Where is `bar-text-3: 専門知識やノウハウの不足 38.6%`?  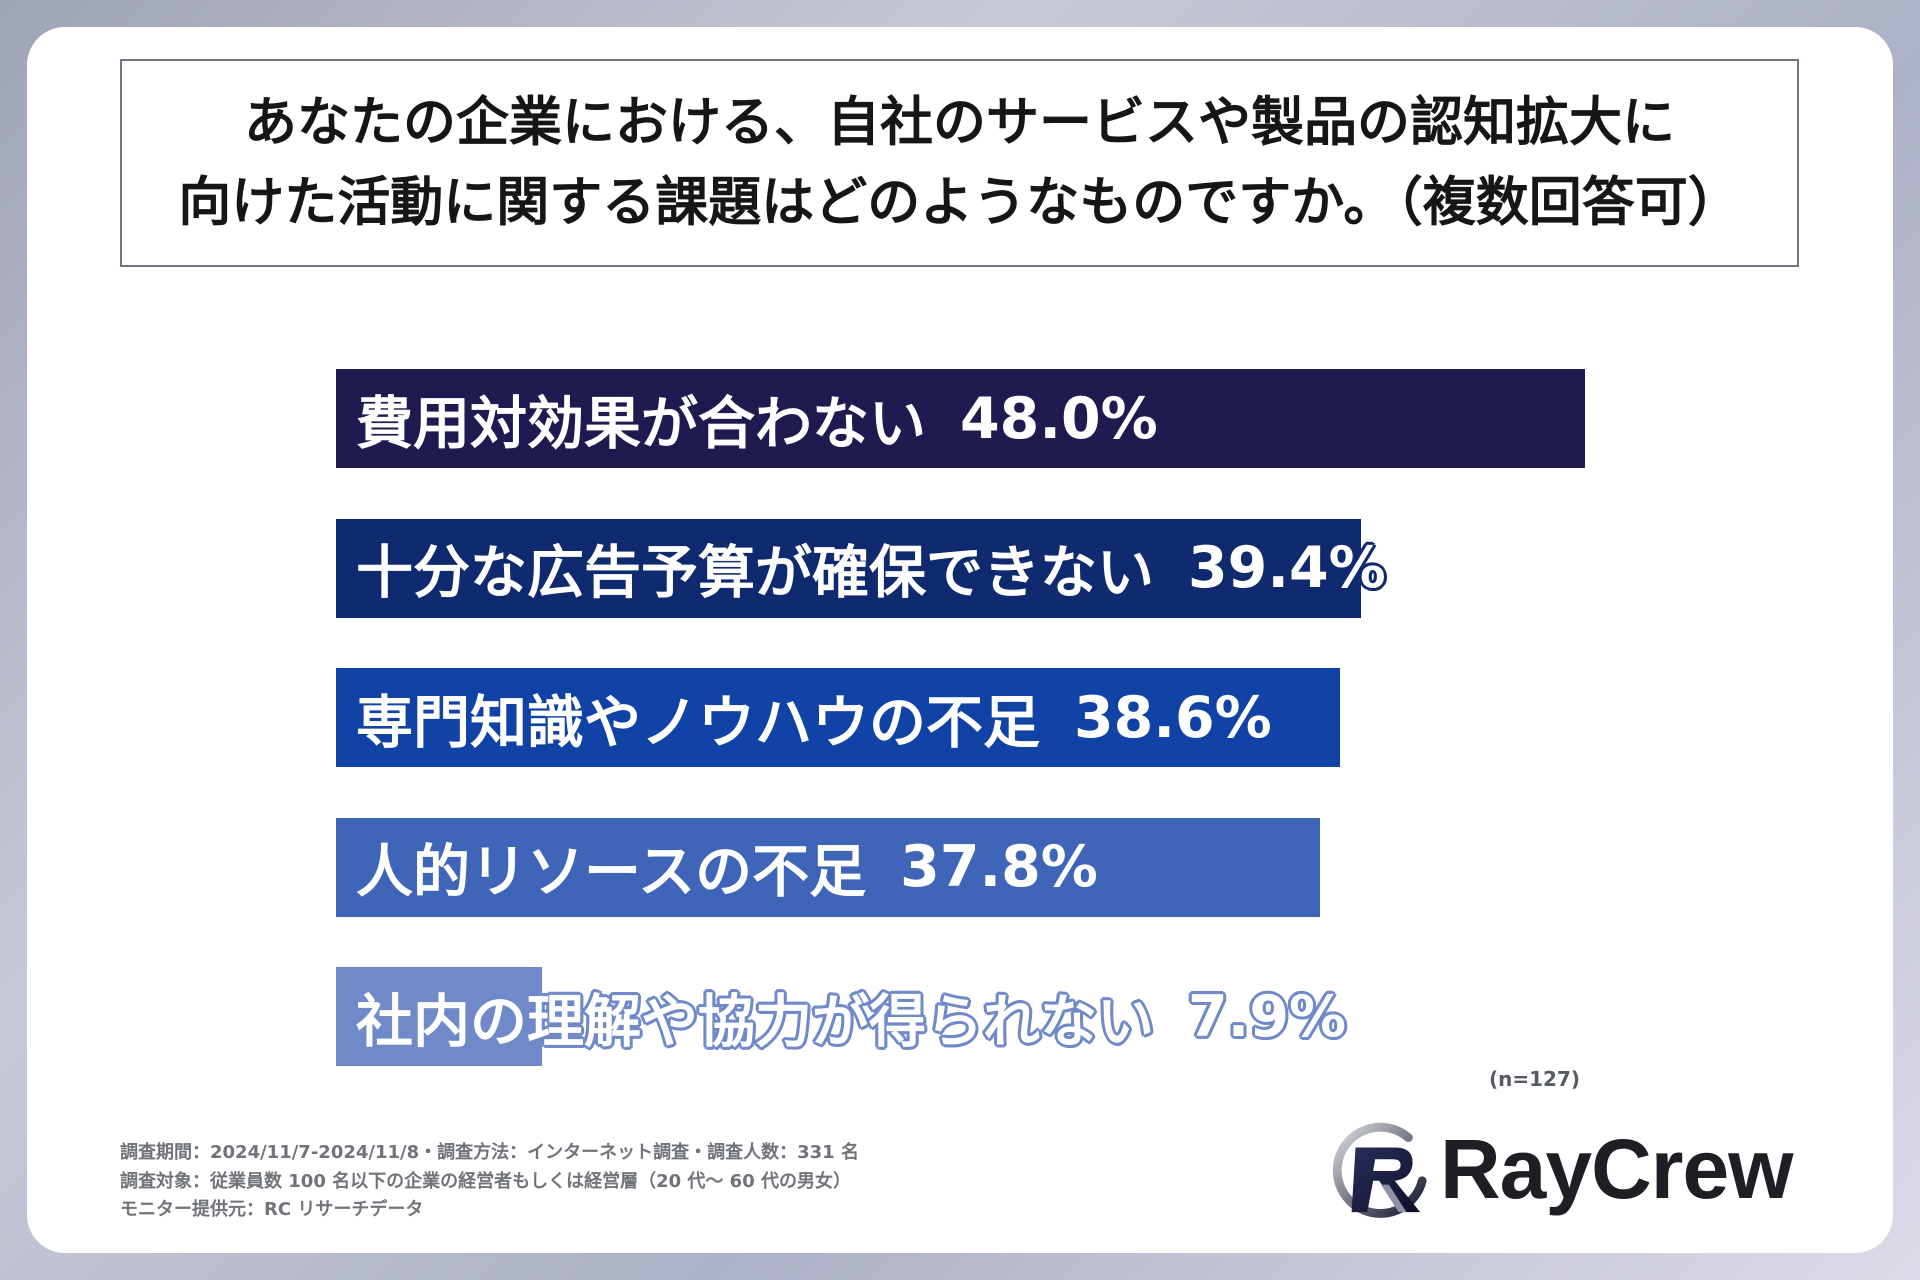 bar-text-3: 専門知識やノウハウの不足 38.6% is located at coordinates (814, 717).